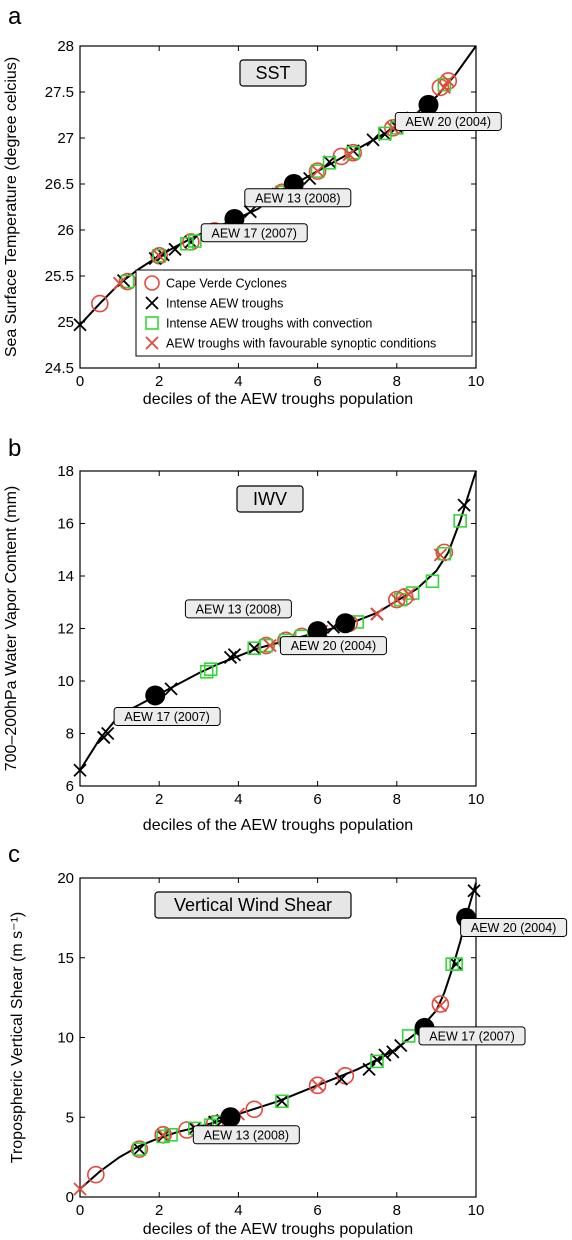 This screenshot has width=572, height=1240. Describe the element at coordinates (70, 734) in the screenshot. I see `y-tick-label: 8` at that location.